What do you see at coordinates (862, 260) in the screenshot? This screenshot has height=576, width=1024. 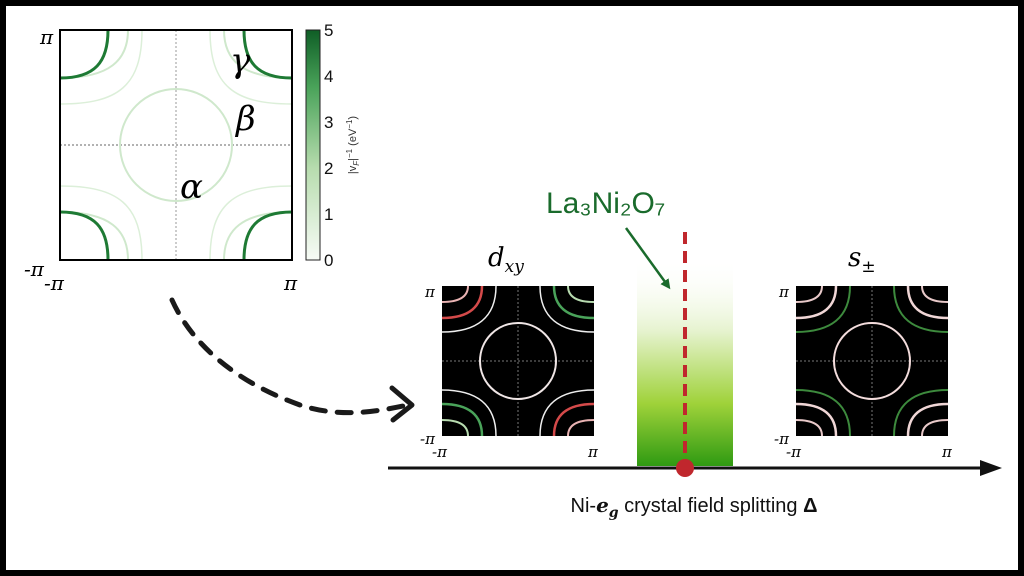 I see `spm-title: s±` at bounding box center [862, 260].